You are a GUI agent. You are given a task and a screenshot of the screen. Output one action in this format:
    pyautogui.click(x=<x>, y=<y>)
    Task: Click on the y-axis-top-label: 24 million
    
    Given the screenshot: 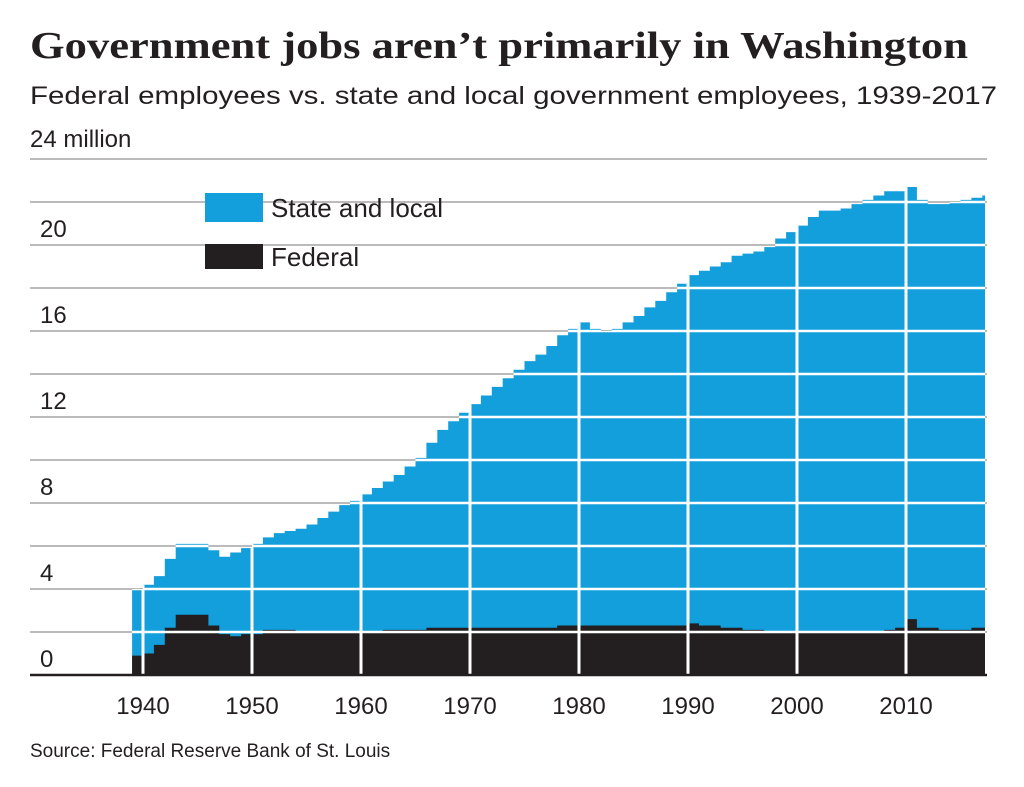 What is the action you would take?
    pyautogui.click(x=80, y=139)
    